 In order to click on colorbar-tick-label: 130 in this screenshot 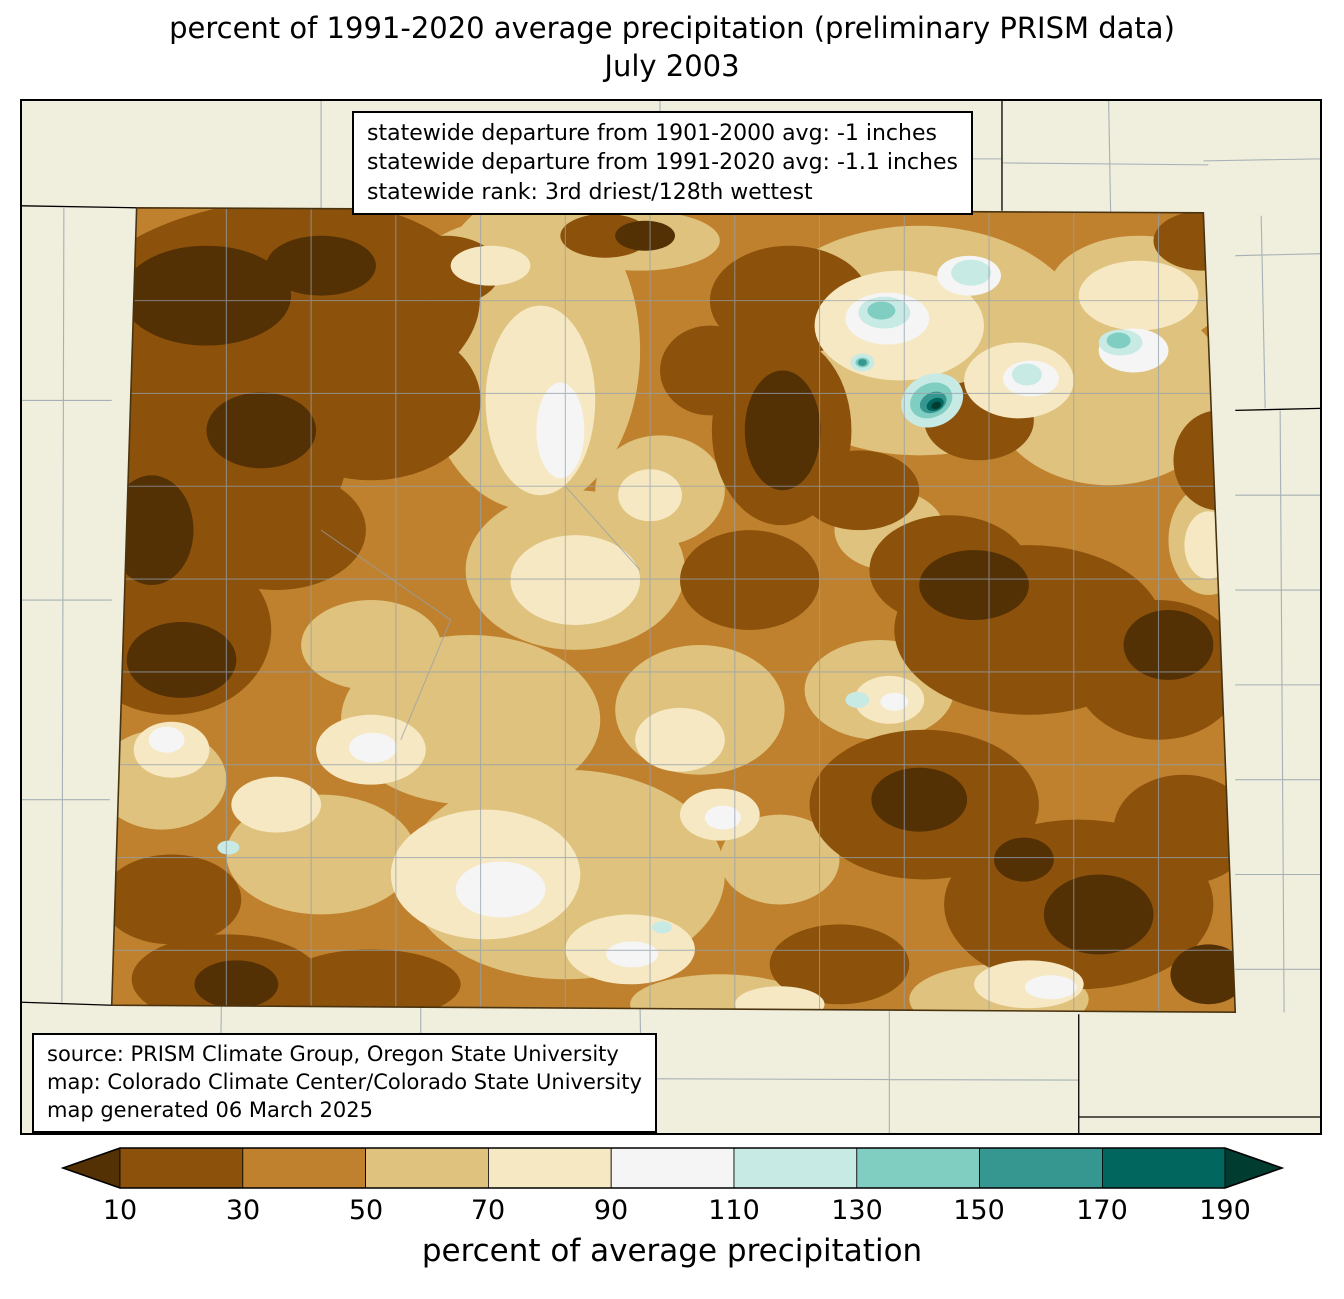, I will do `click(857, 1210)`.